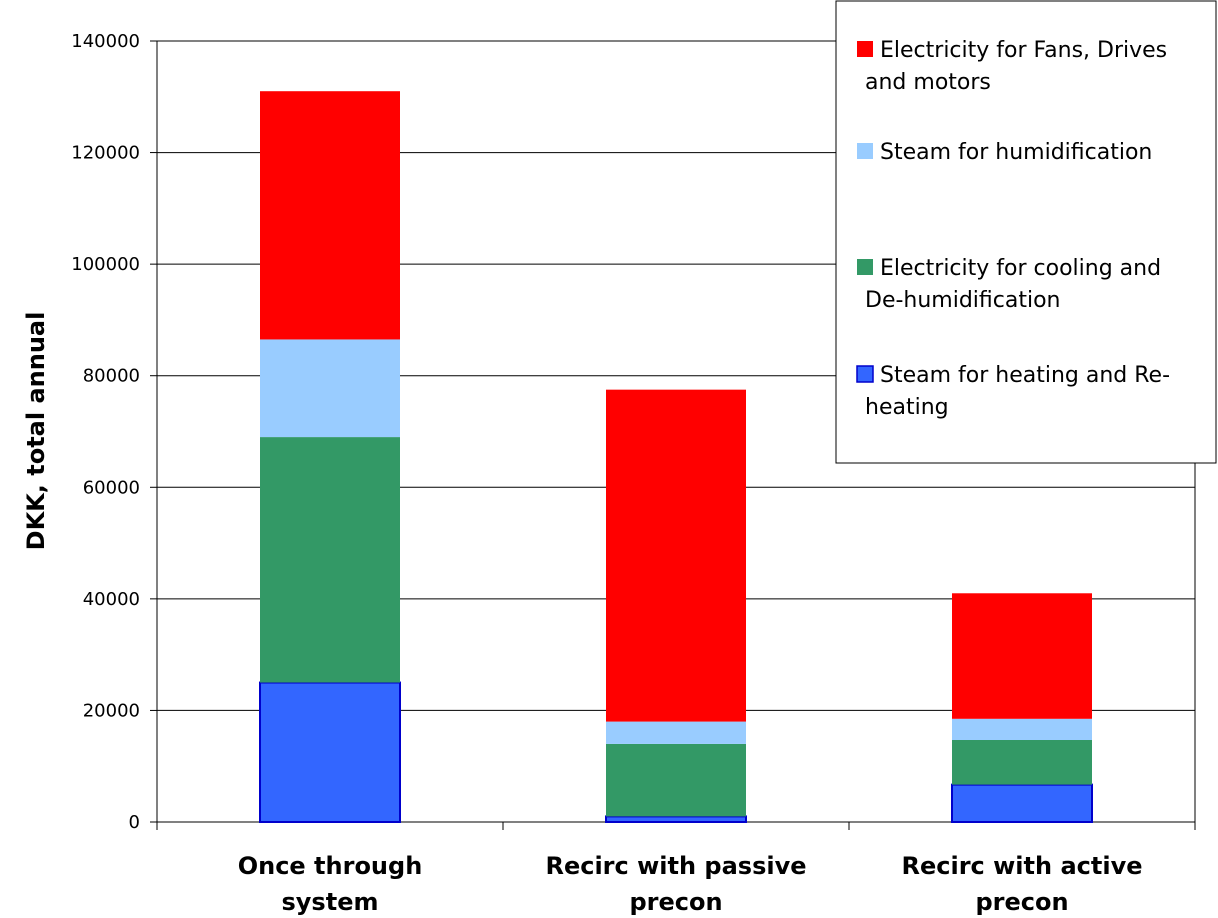  What do you see at coordinates (36, 431) in the screenshot?
I see `y-axis-title: DKK, total annual` at bounding box center [36, 431].